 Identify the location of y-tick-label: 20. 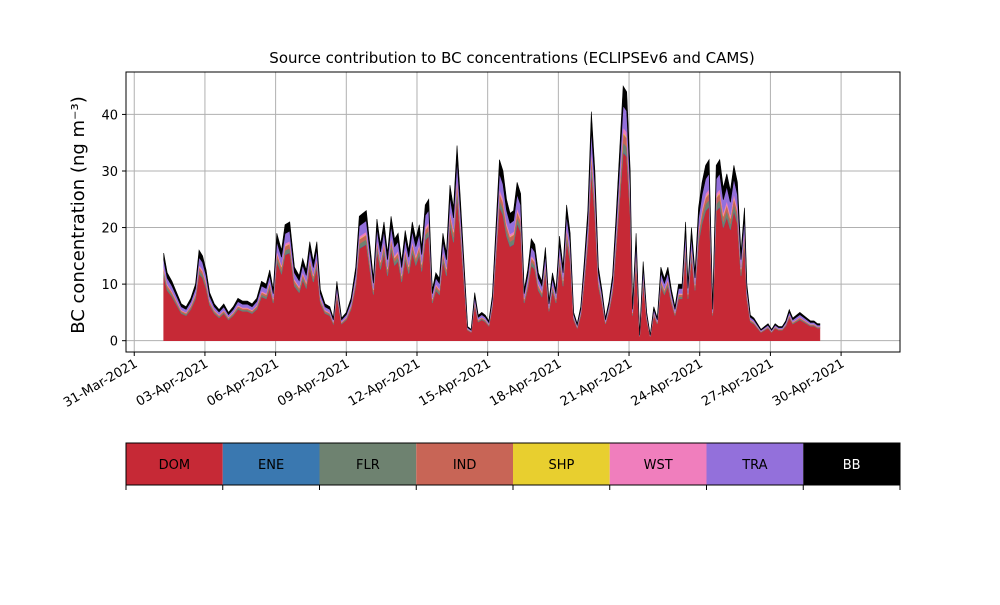
(109, 229).